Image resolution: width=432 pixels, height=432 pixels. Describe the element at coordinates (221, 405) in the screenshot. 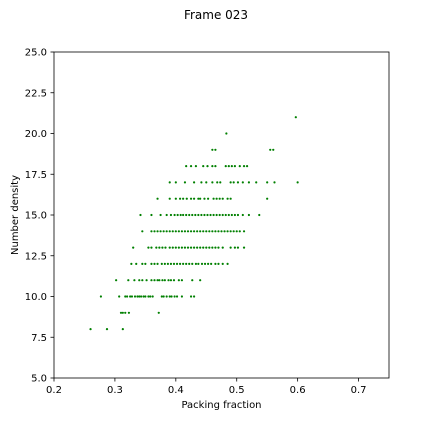

I see `x-axis-label: Packing fraction` at that location.